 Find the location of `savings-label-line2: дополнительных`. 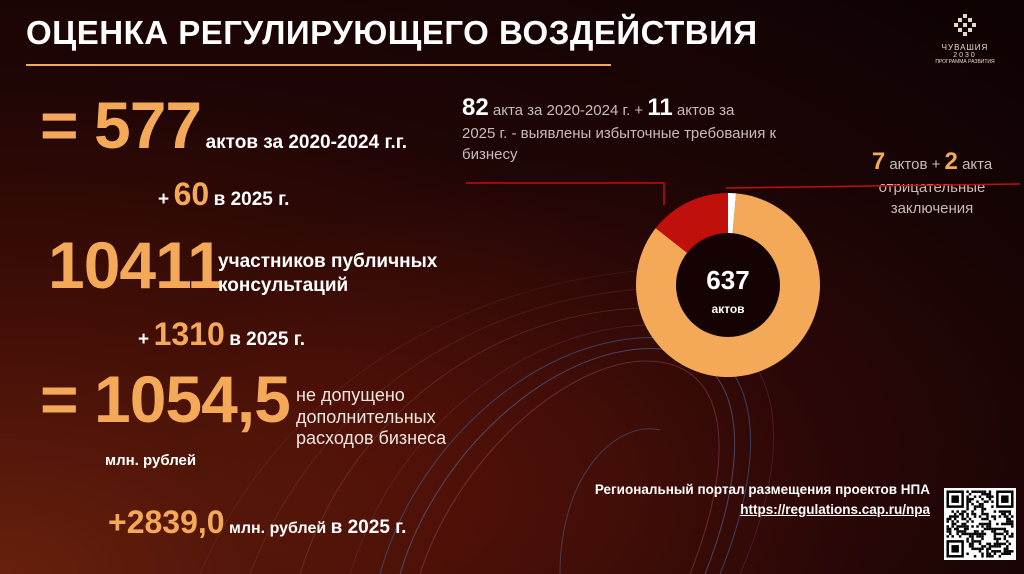

savings-label-line2: дополнительных is located at coordinates (366, 416).